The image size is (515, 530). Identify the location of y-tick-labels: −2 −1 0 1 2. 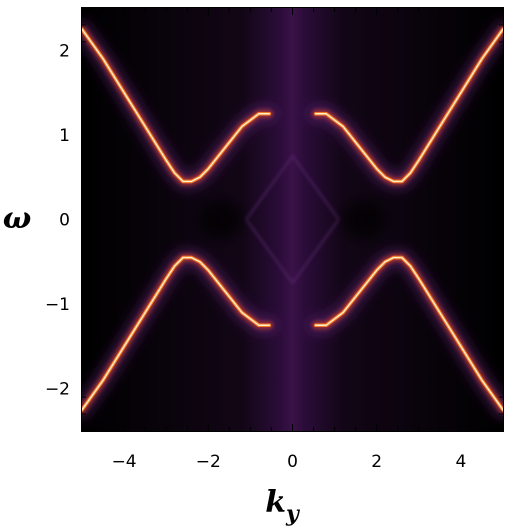
(57, 220).